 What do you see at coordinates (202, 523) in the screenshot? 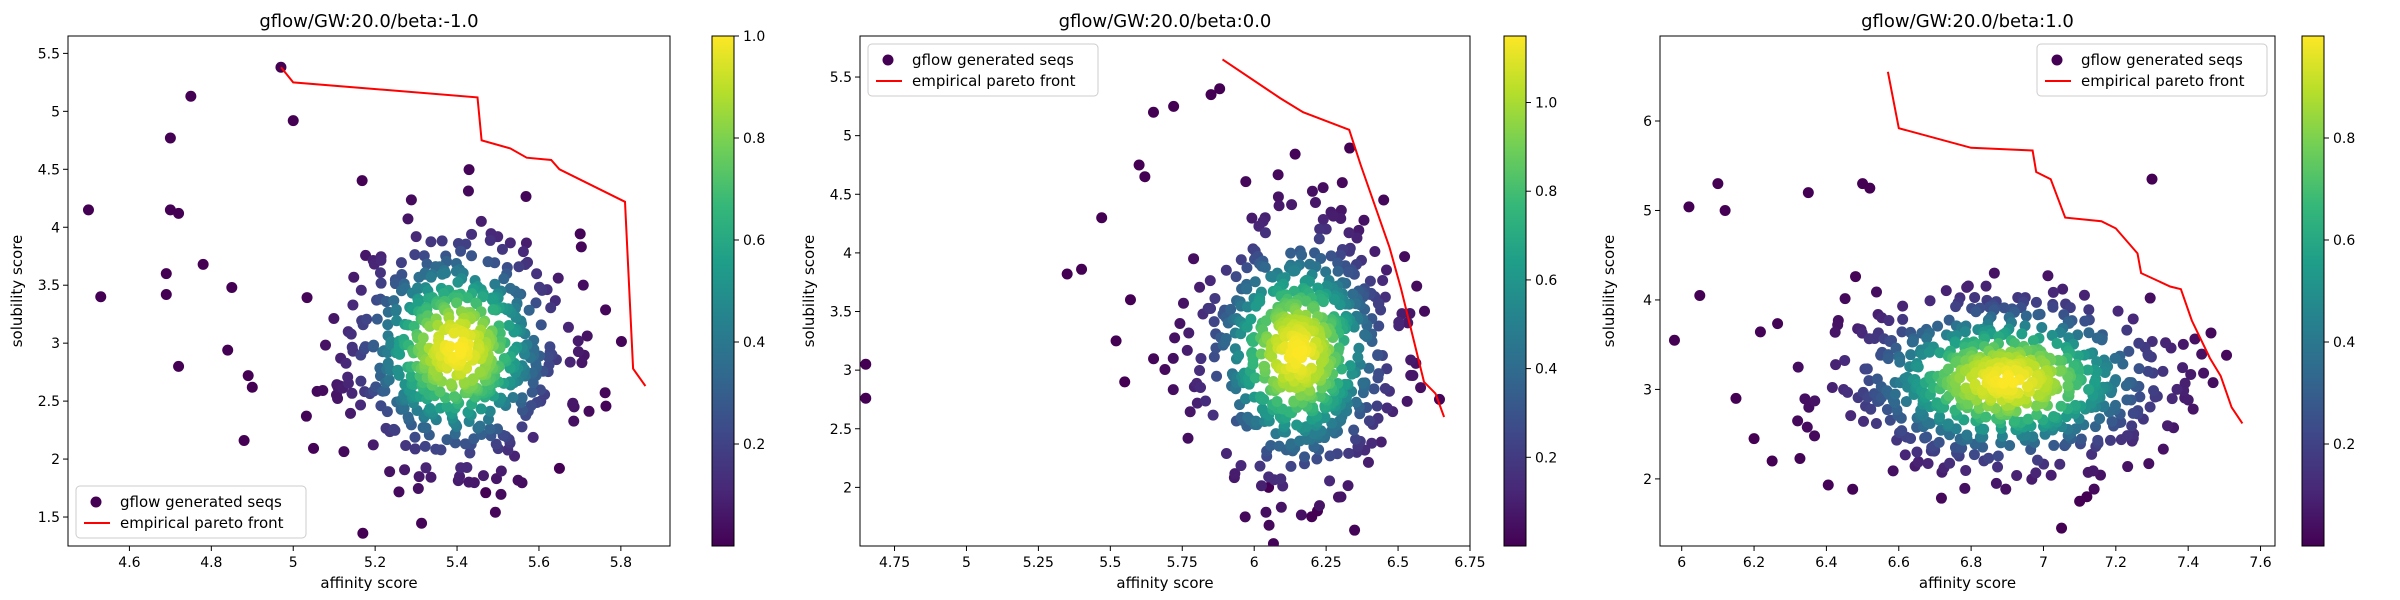
I see `legend-label-line: empirical pareto front` at bounding box center [202, 523].